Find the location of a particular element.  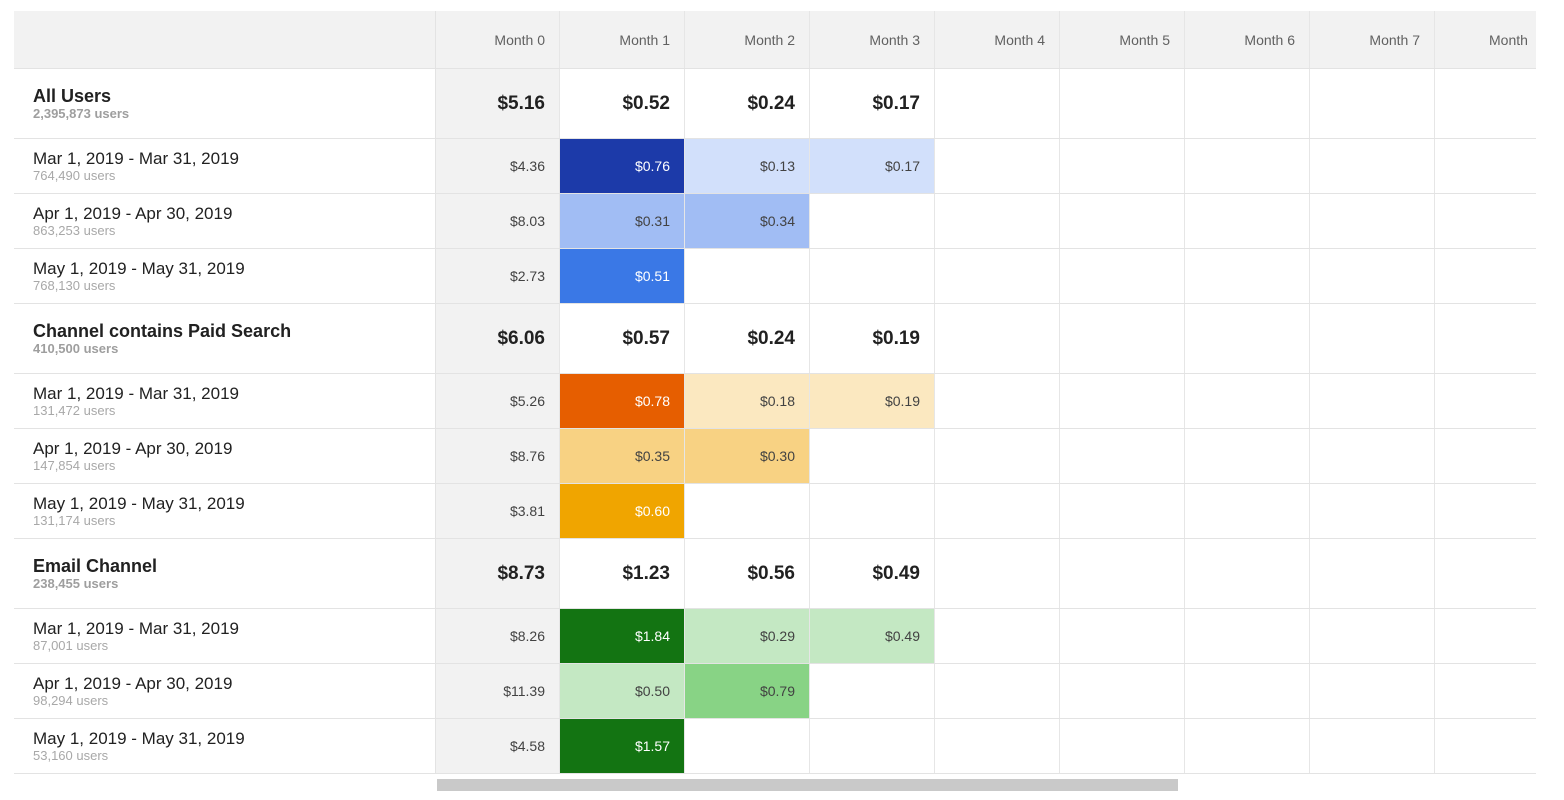

horizontal-scrollbar is located at coordinates (807, 785).